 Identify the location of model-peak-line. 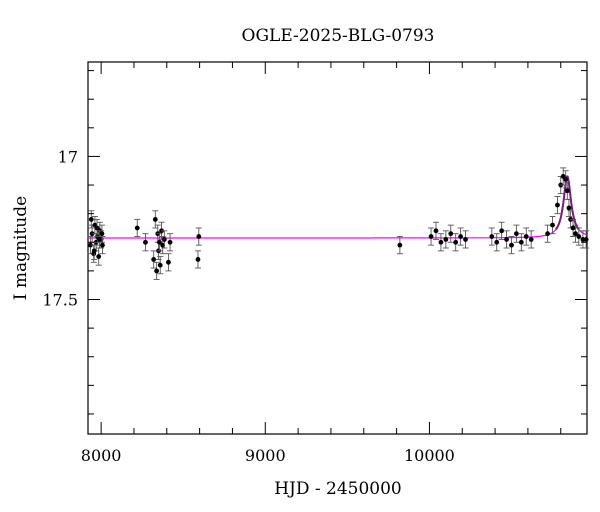
(567, 203).